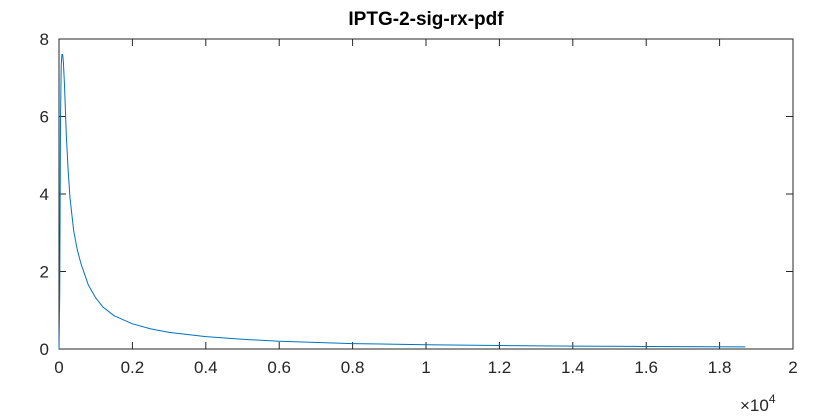  Describe the element at coordinates (426, 19) in the screenshot. I see `chart-title: IPTG-2-sig-rx-pdf` at that location.